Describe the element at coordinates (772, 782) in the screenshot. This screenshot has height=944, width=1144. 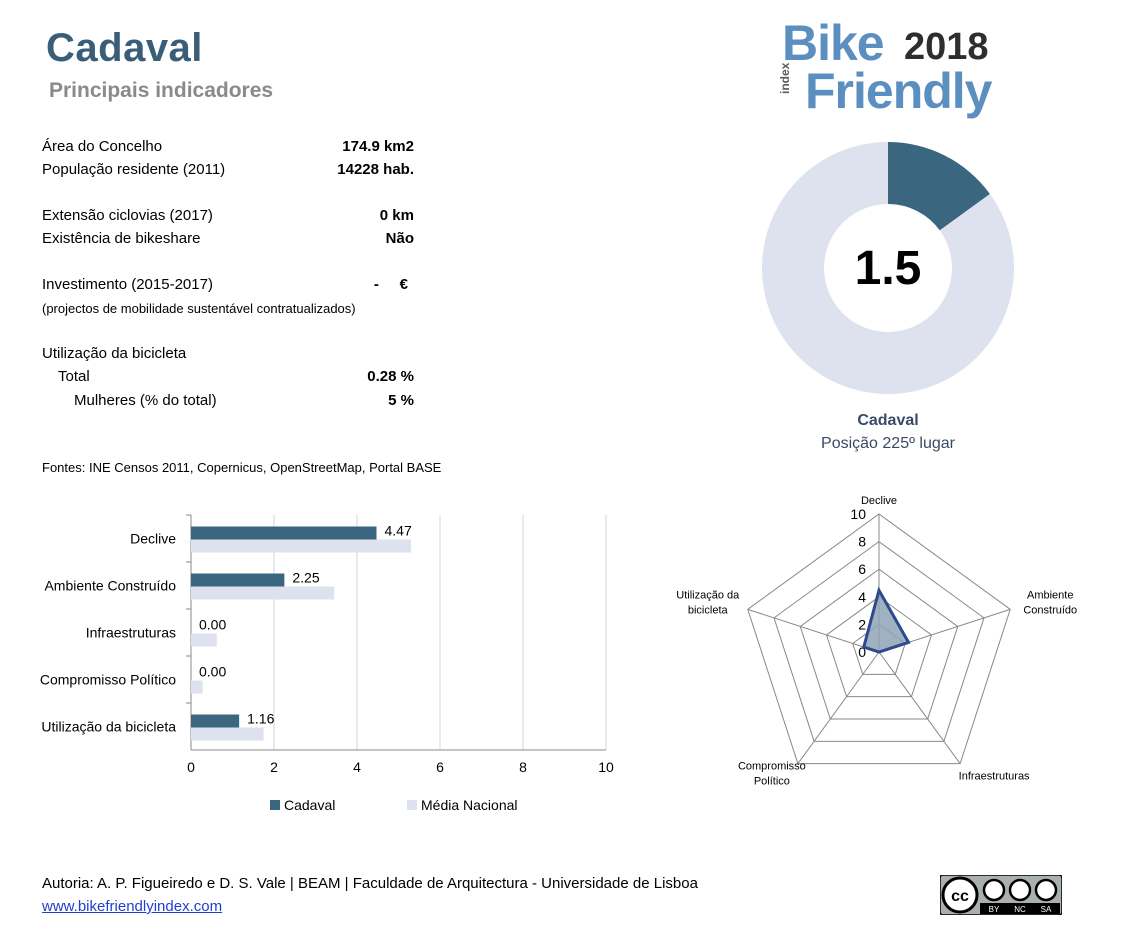
I see `radar-axis-label-line: Político` at that location.